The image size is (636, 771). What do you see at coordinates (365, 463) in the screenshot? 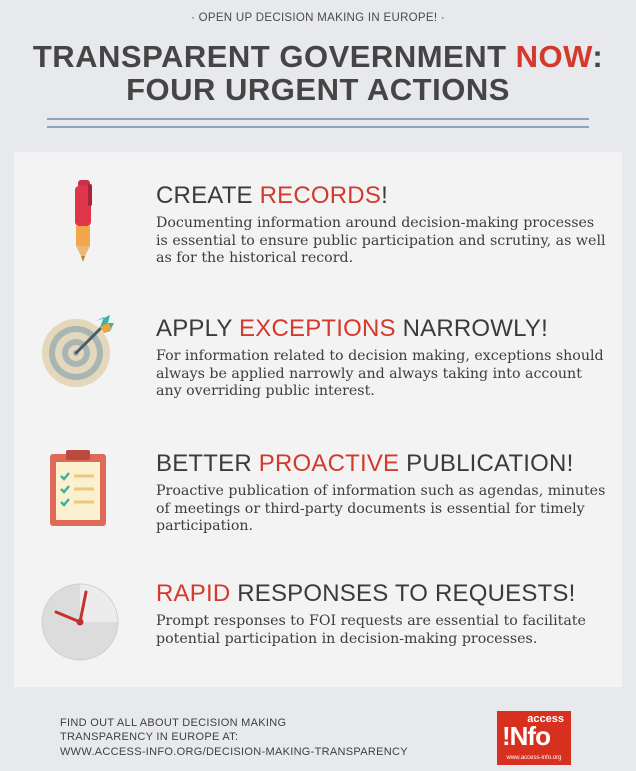
I see `action-heading: BETTER PROACTIVE PUBLICATION!` at bounding box center [365, 463].